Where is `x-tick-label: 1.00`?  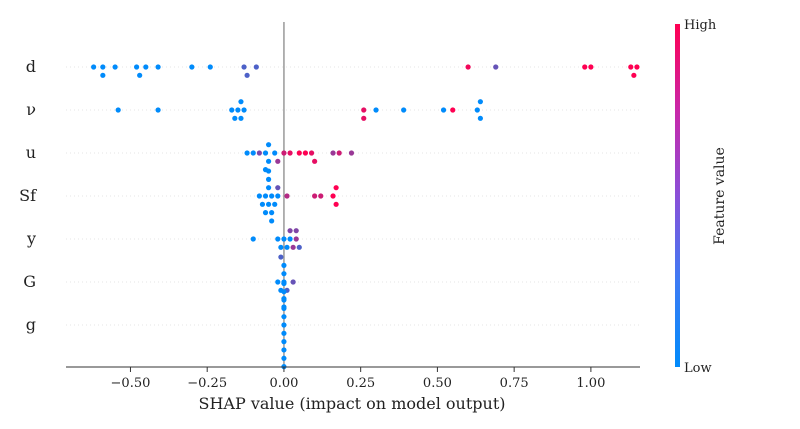 x-tick-label: 1.00 is located at coordinates (590, 383).